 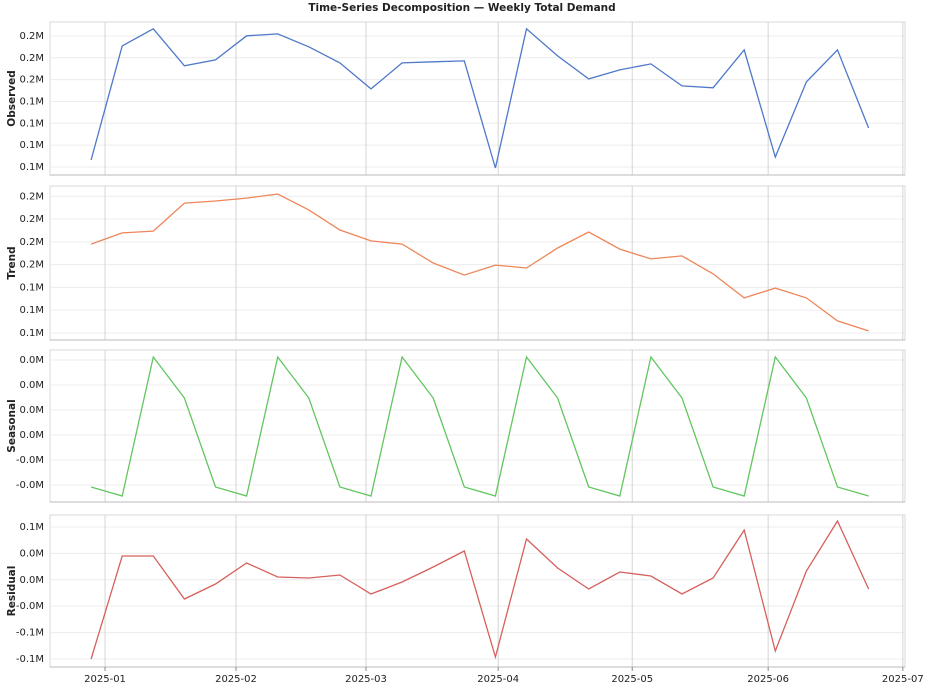 What do you see at coordinates (366, 679) in the screenshot?
I see `x-tick-label: 2025-03` at bounding box center [366, 679].